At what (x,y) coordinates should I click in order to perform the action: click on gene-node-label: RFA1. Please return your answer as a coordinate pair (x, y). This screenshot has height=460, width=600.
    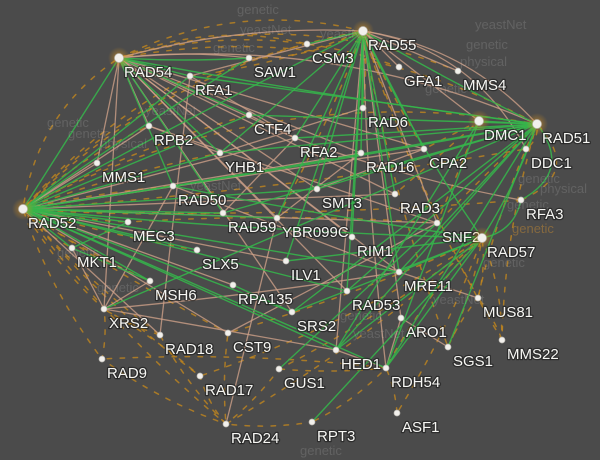
    Looking at the image, I should click on (214, 91).